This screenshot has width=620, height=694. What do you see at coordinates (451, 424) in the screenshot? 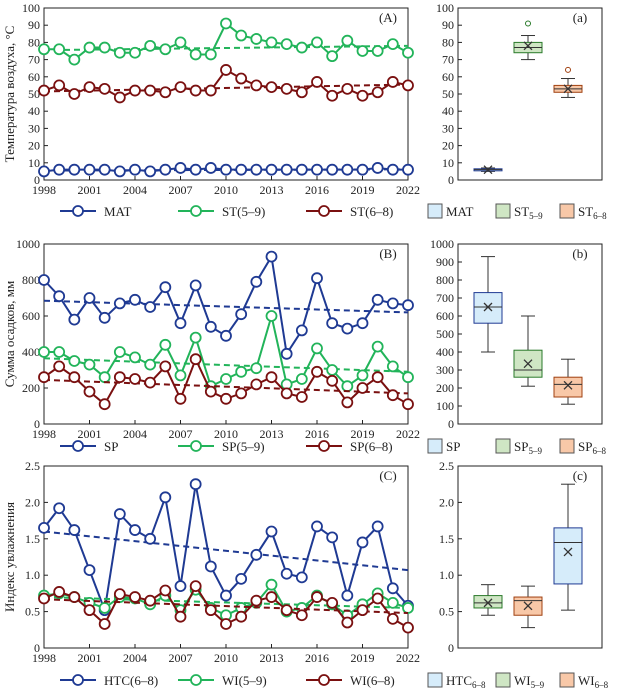
I see `y-tick-label: 0` at bounding box center [451, 424].